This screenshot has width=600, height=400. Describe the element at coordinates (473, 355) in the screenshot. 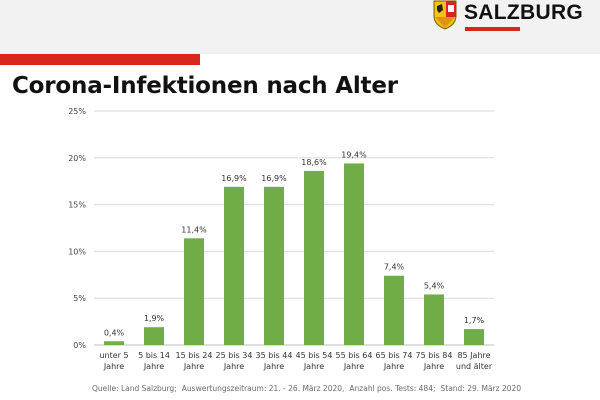

I see `x-tick-label-line: 85 Jahre` at that location.